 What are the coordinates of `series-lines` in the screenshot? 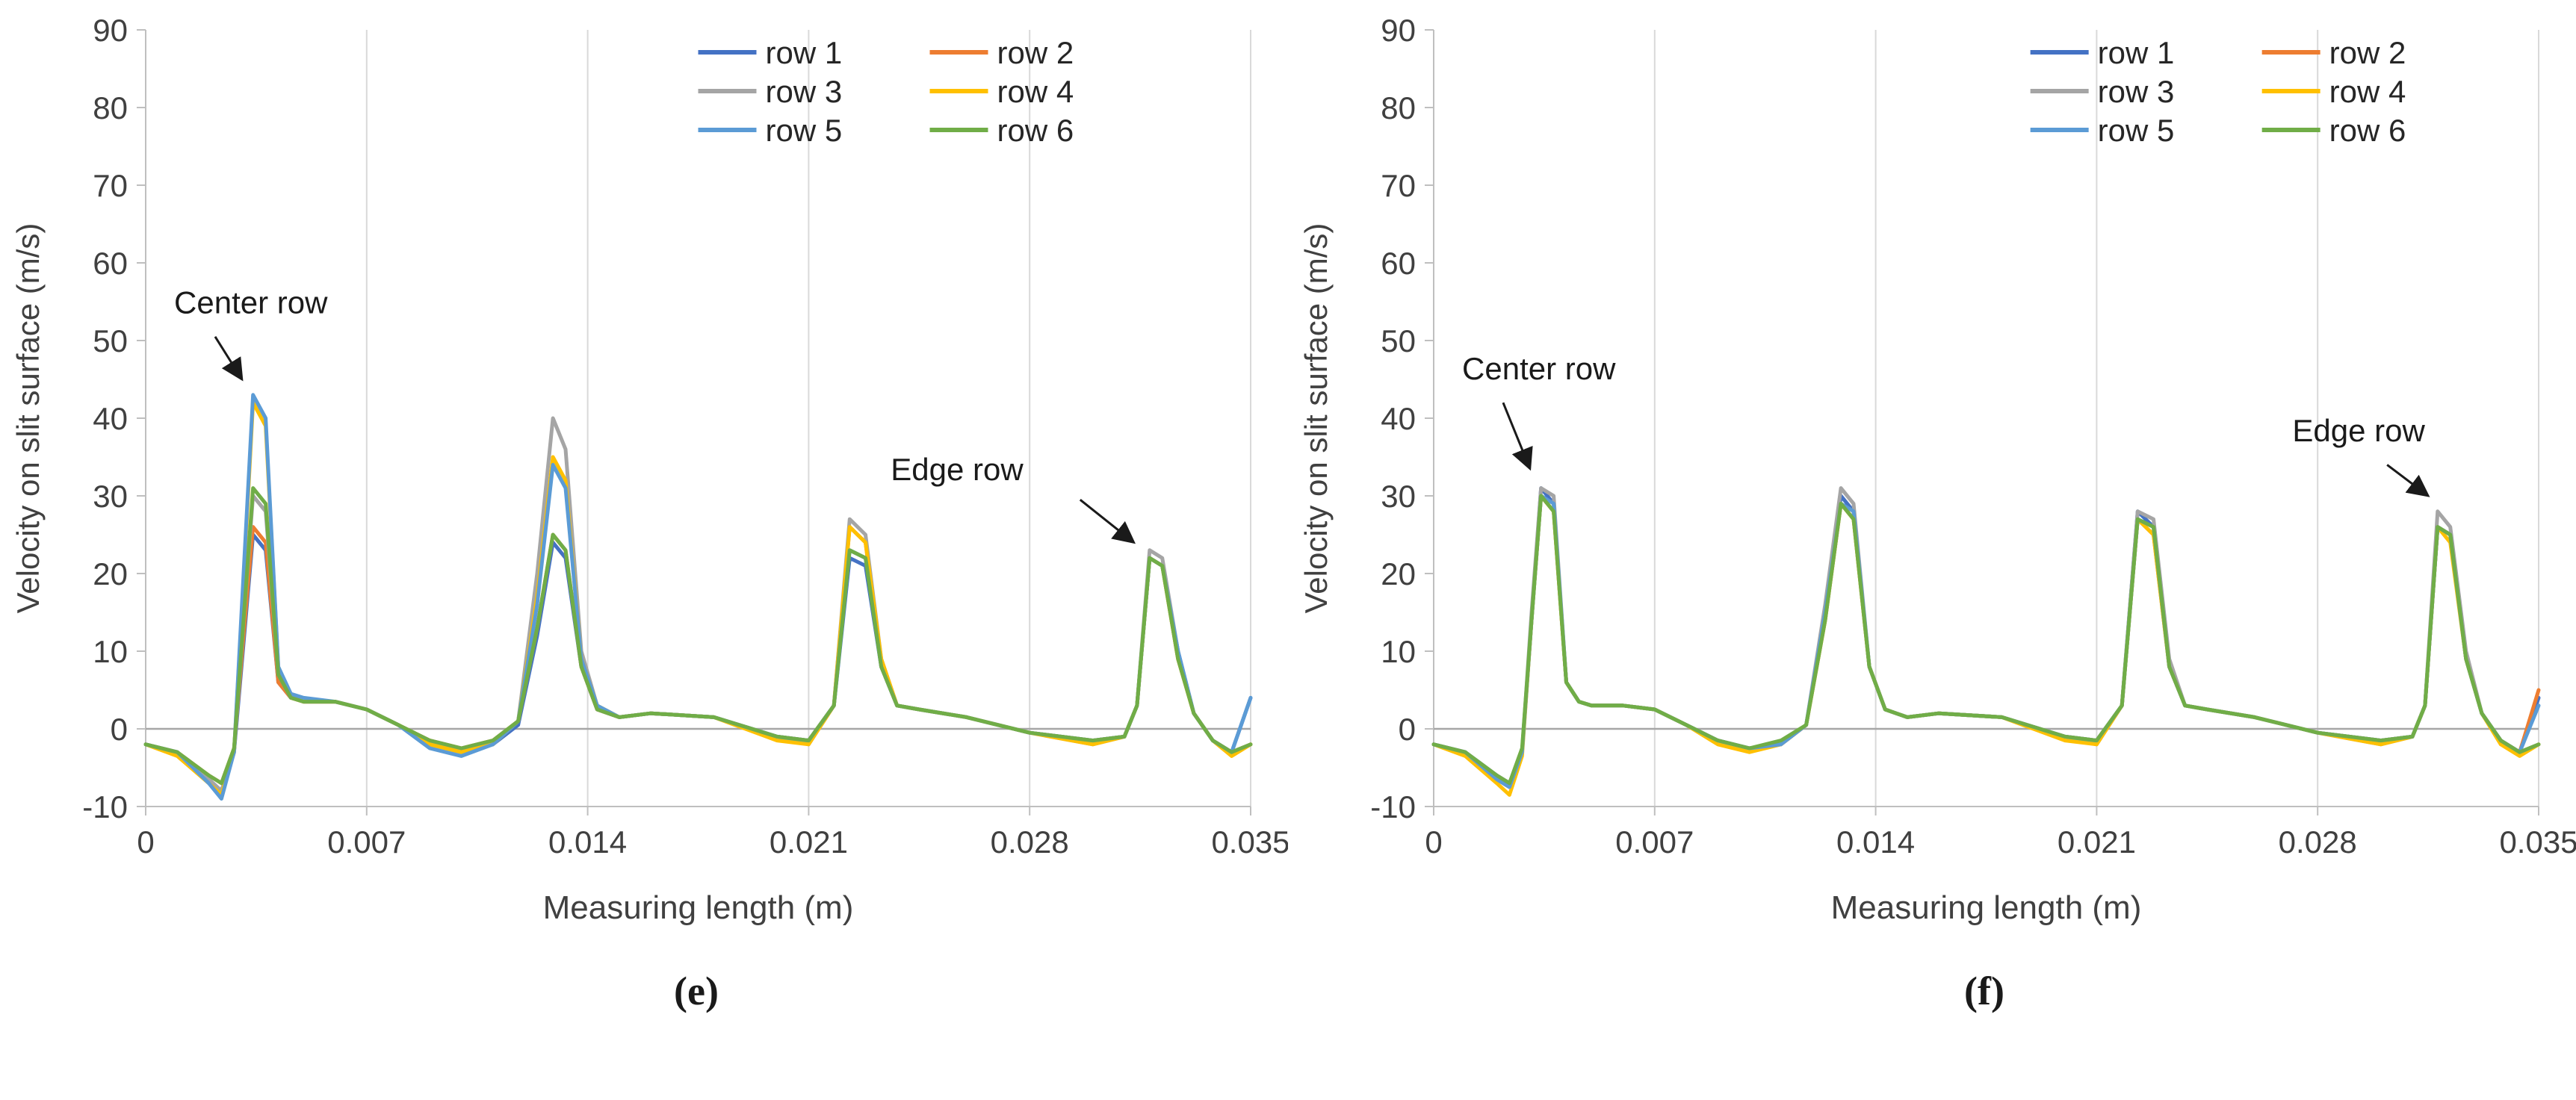 It's located at (1986, 641).